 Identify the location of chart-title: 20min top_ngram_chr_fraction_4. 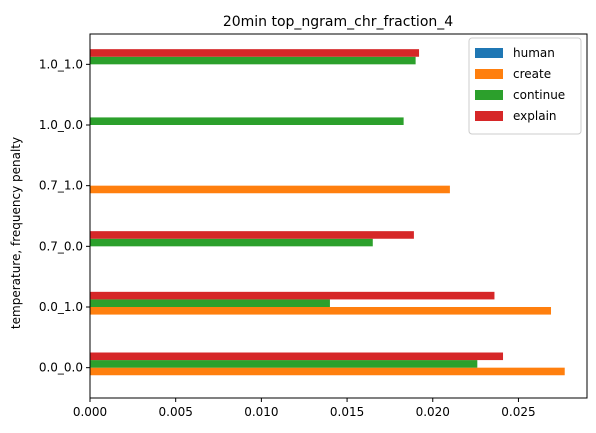
(338, 22).